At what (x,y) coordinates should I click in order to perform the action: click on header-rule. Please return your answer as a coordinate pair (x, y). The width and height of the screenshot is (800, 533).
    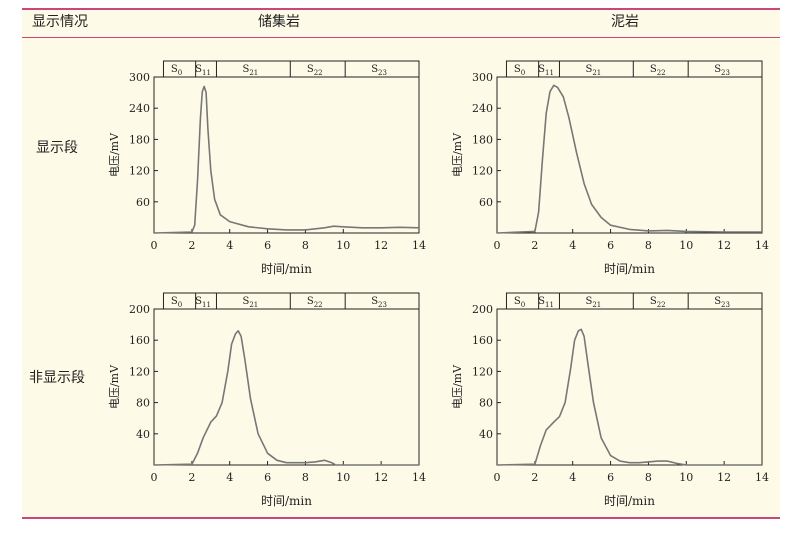
    Looking at the image, I should click on (401, 37).